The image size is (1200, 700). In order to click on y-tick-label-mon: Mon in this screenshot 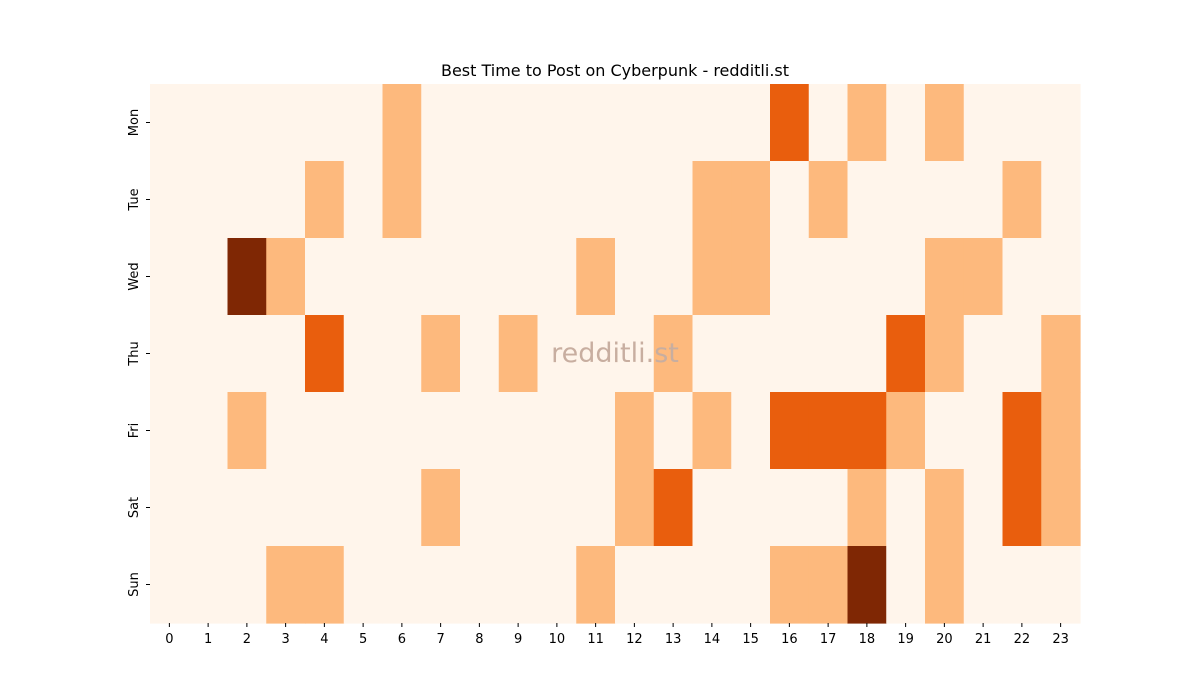, I will do `click(134, 122)`.